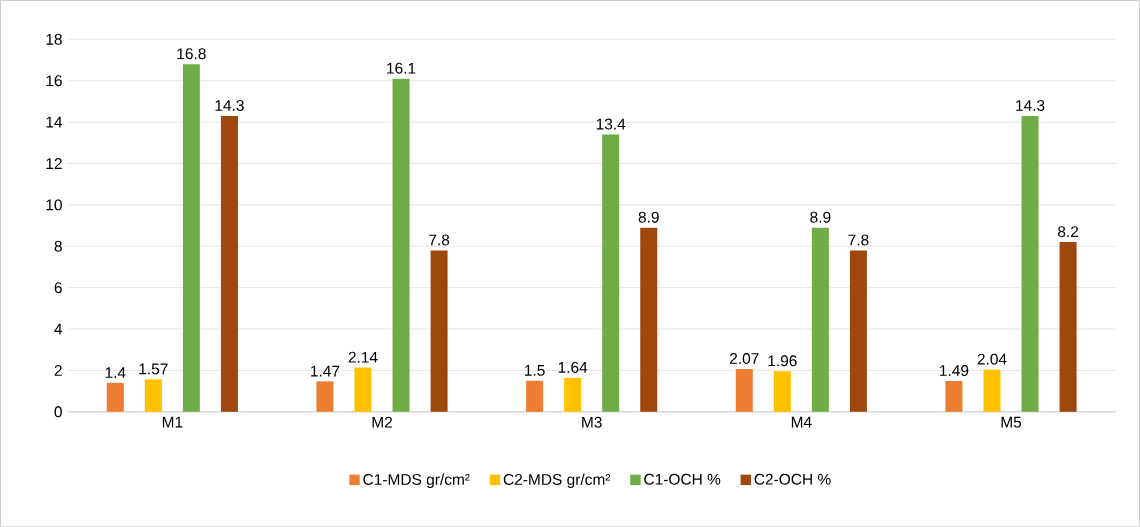 Image resolution: width=1140 pixels, height=527 pixels. I want to click on x-tick-label: M2, so click(382, 422).